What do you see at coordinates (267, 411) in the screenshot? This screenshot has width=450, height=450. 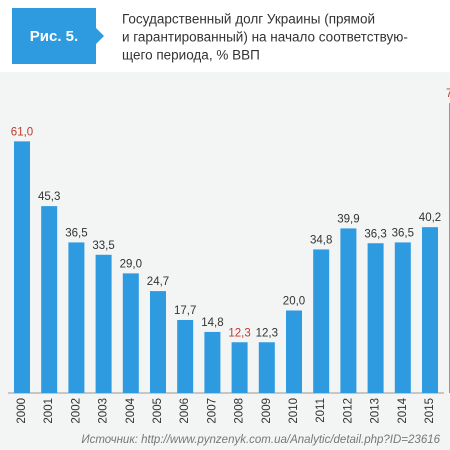 I see `x-tick-label: 2009` at bounding box center [267, 411].